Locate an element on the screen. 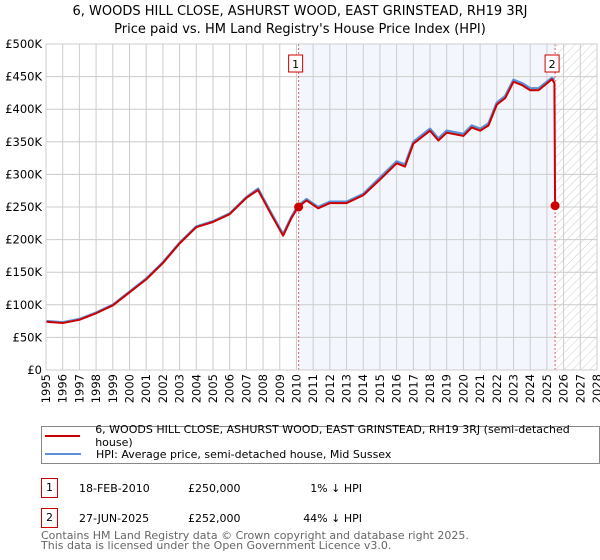 The image size is (600, 560). x-tick-label: 2003 is located at coordinates (180, 388).